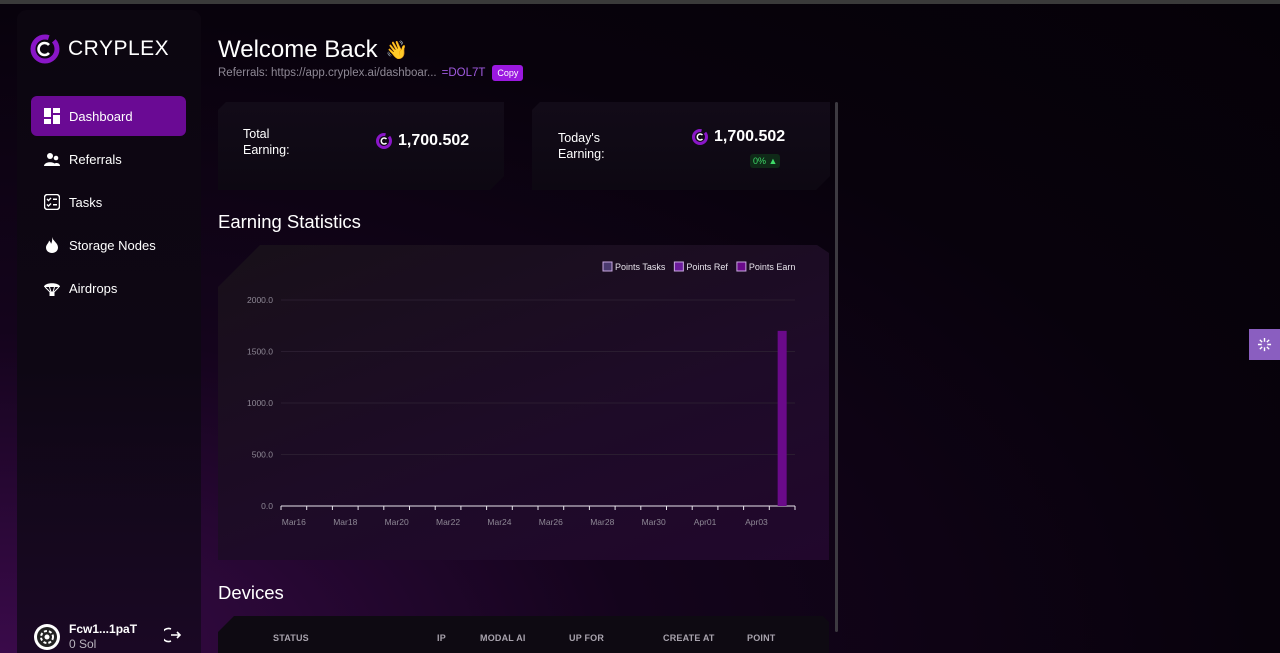 The image size is (1280, 653). Describe the element at coordinates (640, 267) in the screenshot. I see `legend-label: Points Tasks` at that location.